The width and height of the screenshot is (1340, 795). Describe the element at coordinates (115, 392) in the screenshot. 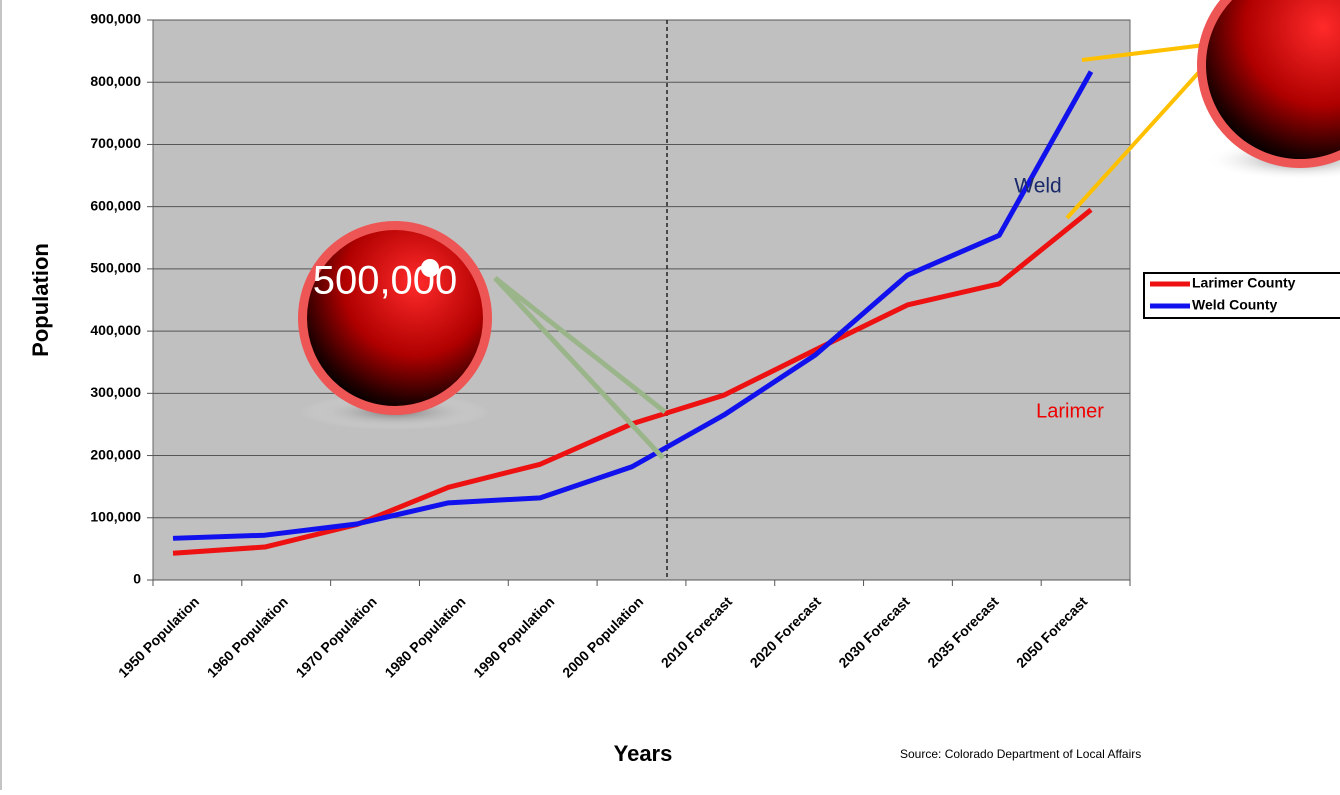

I see `y-tick-label: 300,000` at that location.